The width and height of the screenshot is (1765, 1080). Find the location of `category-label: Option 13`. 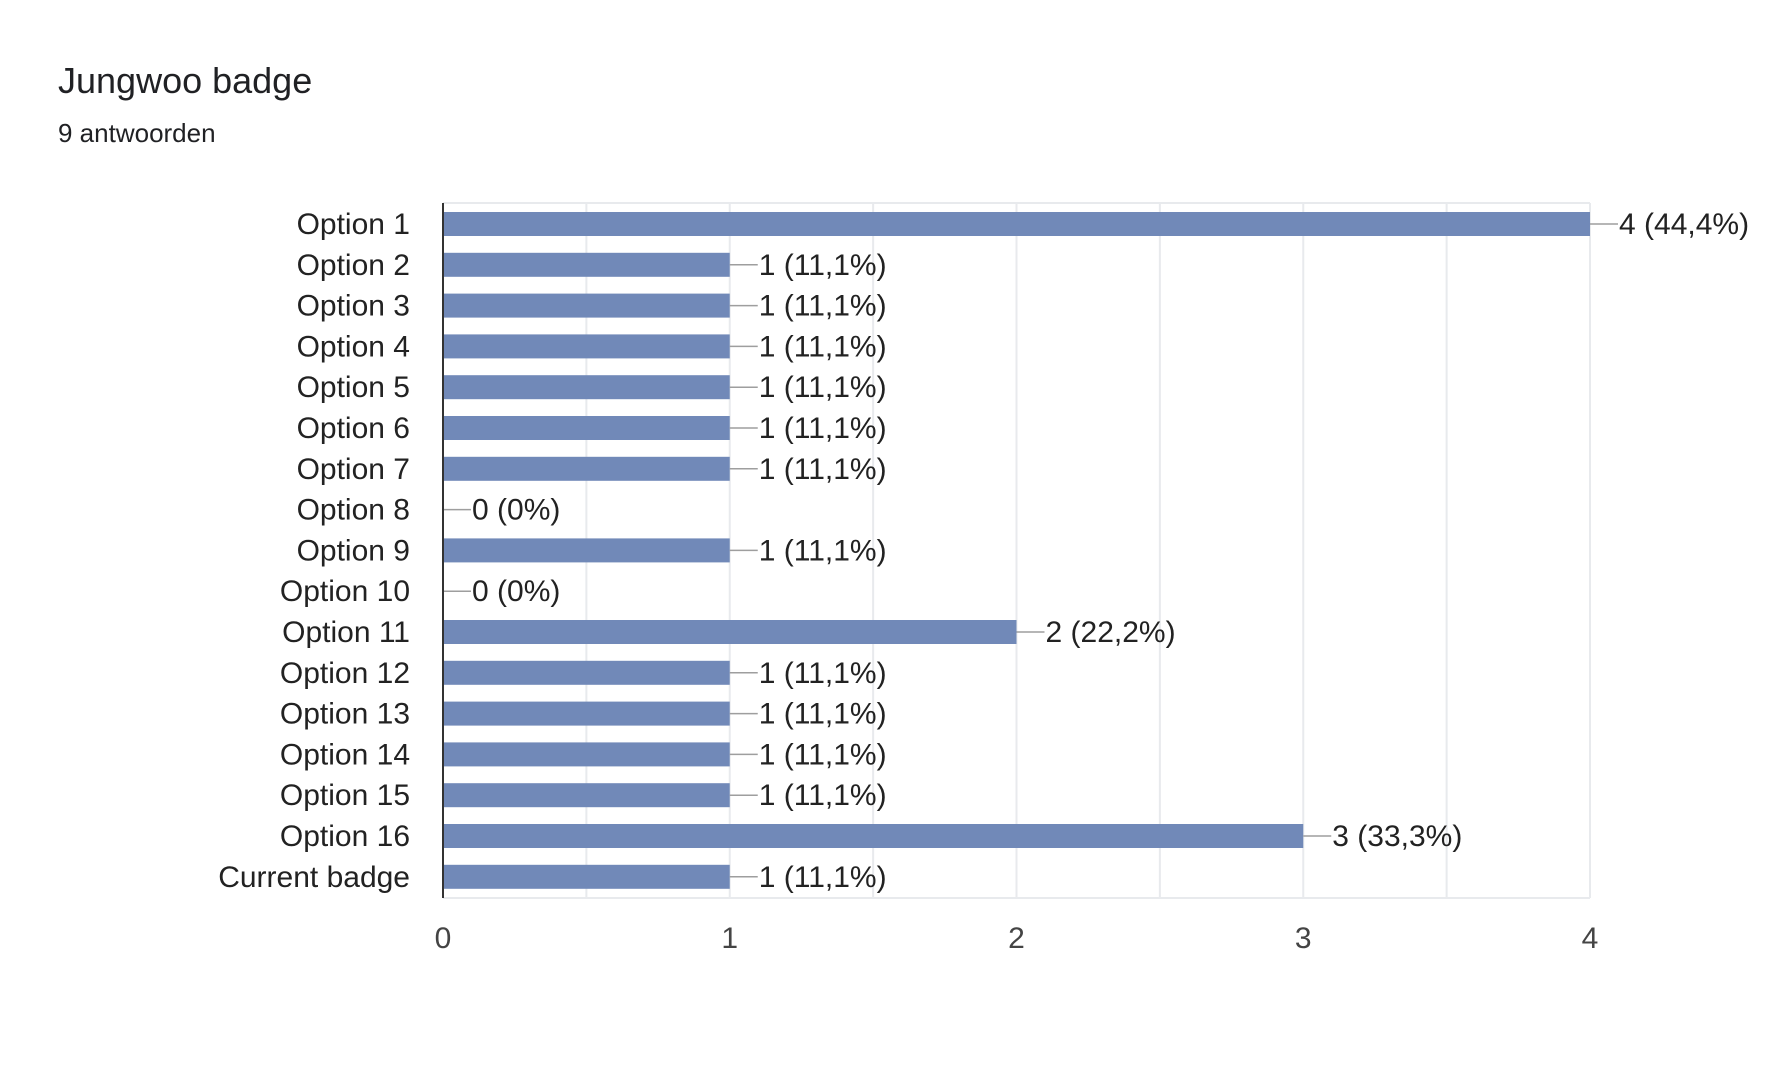

category-label: Option 13 is located at coordinates (345, 714).